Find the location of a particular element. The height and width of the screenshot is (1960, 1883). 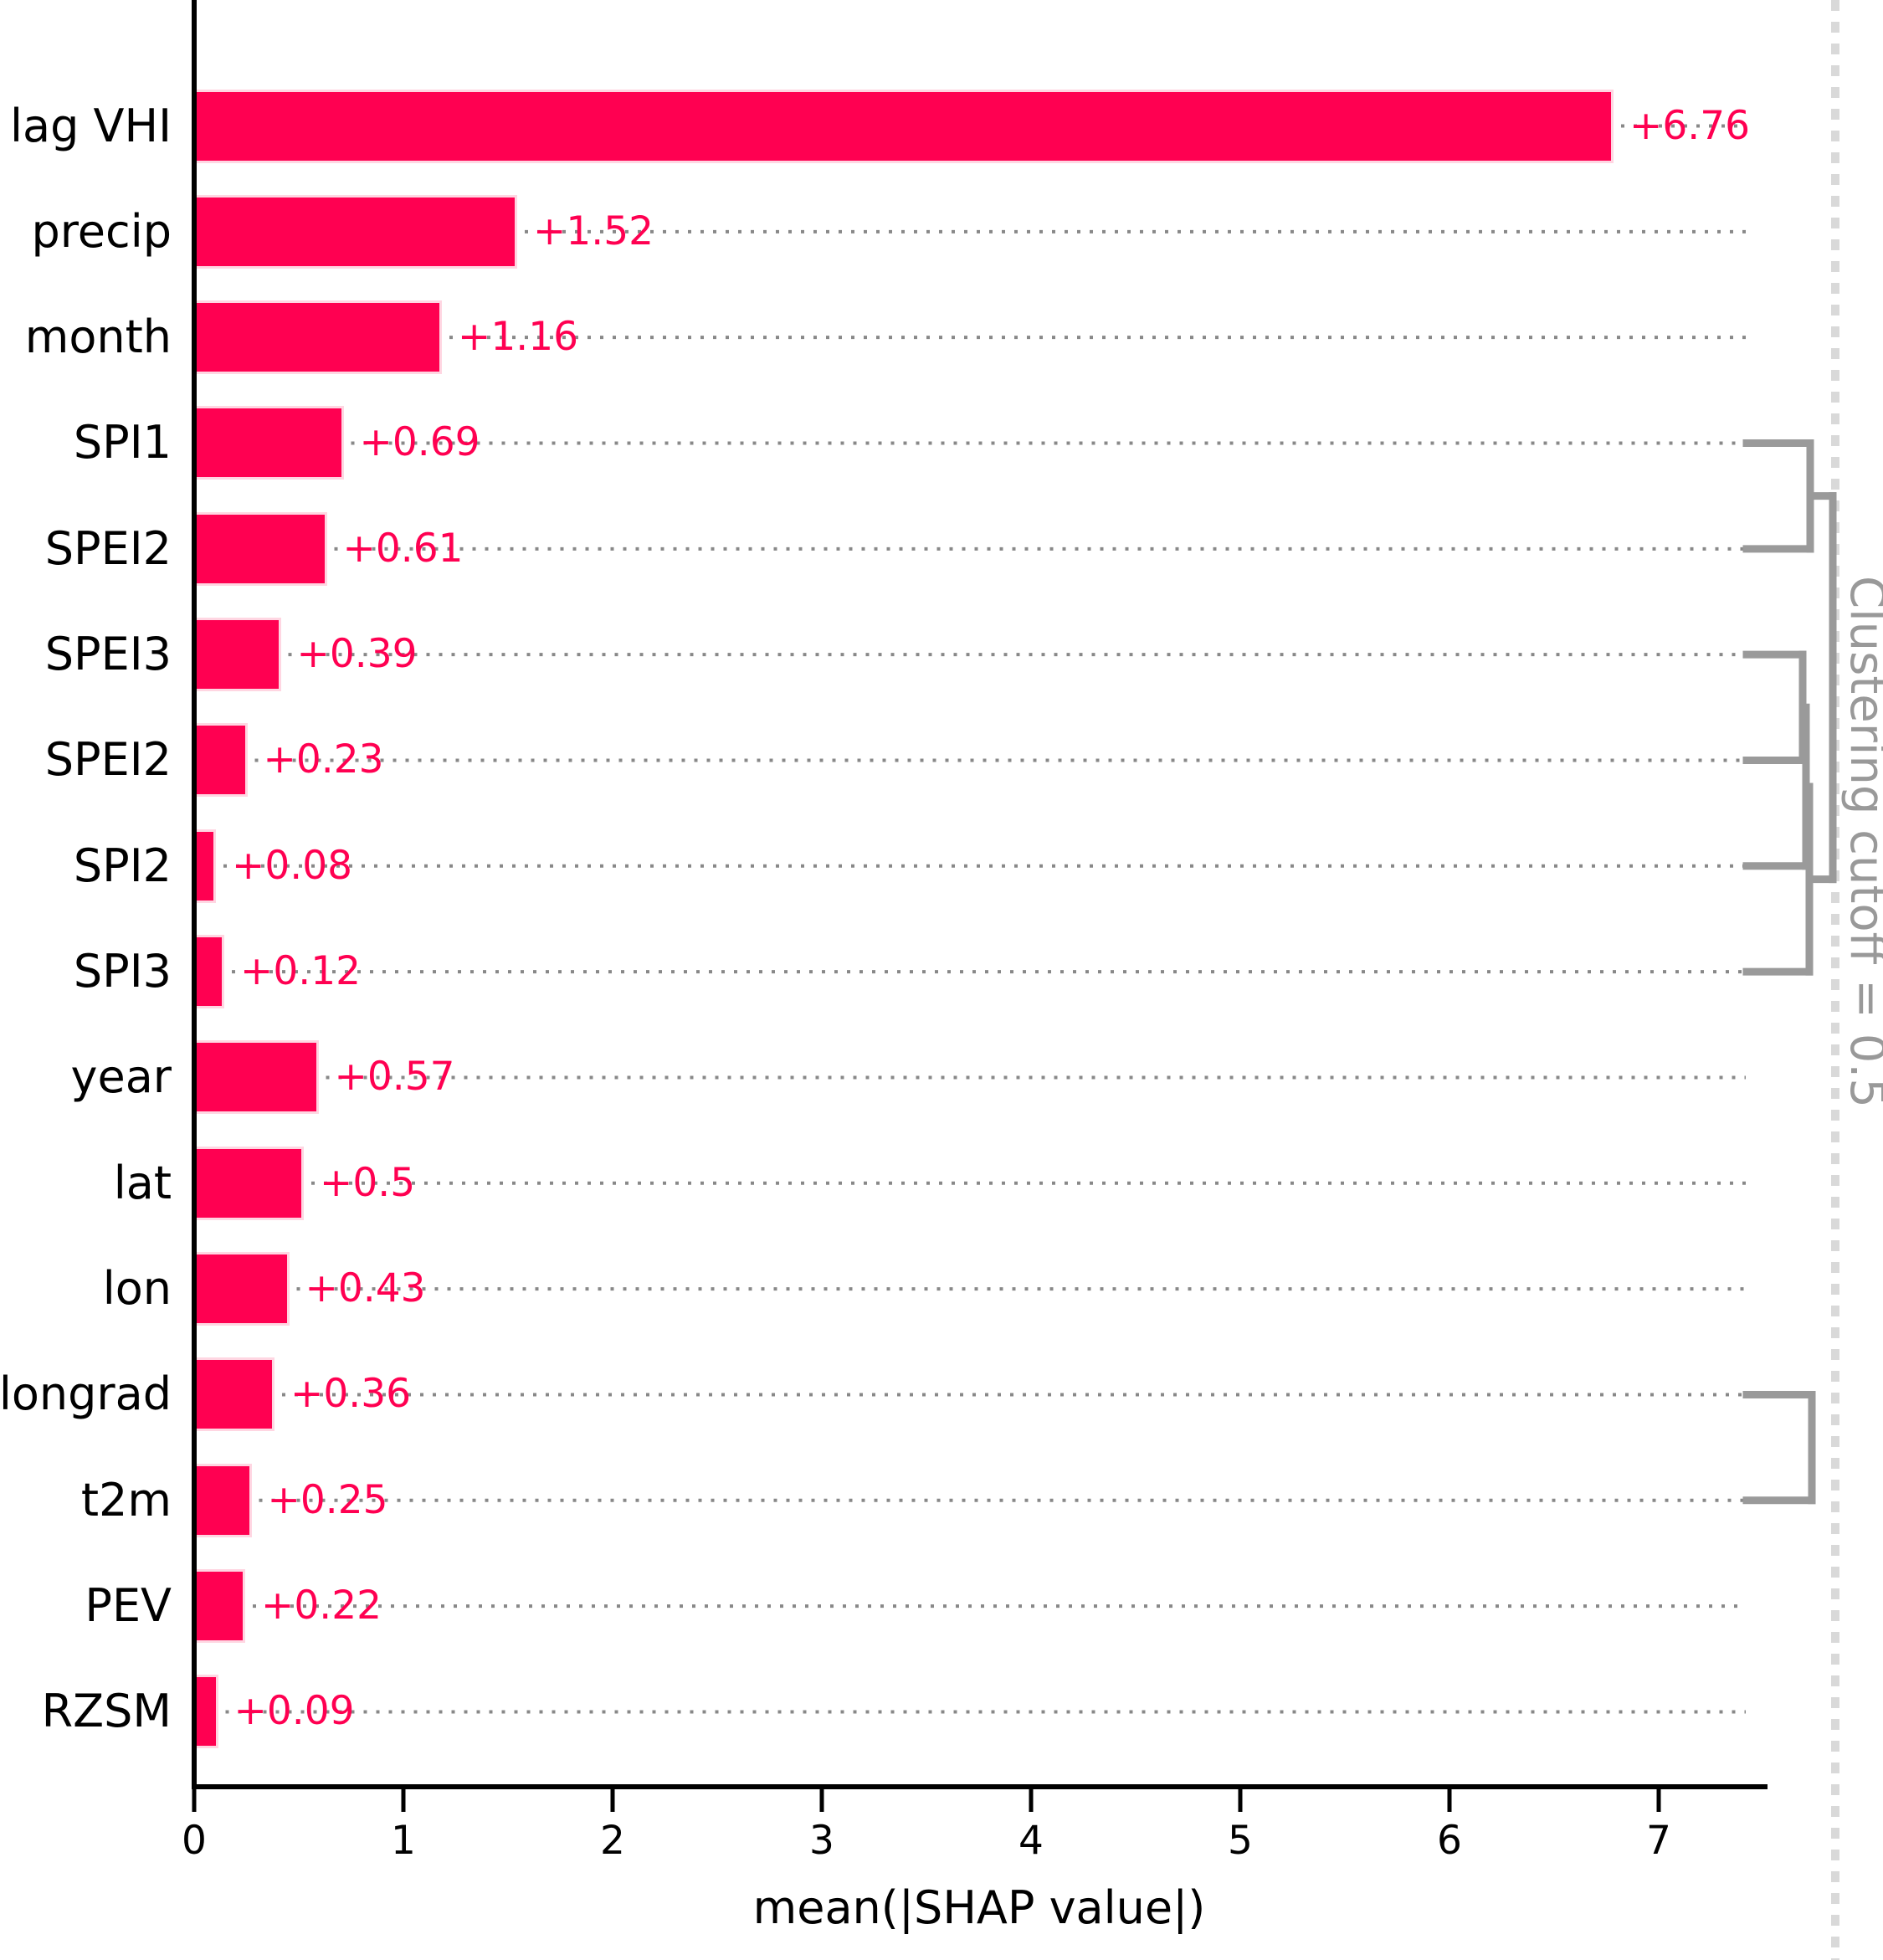

row-label-longrad: longrad is located at coordinates (86, 1394).